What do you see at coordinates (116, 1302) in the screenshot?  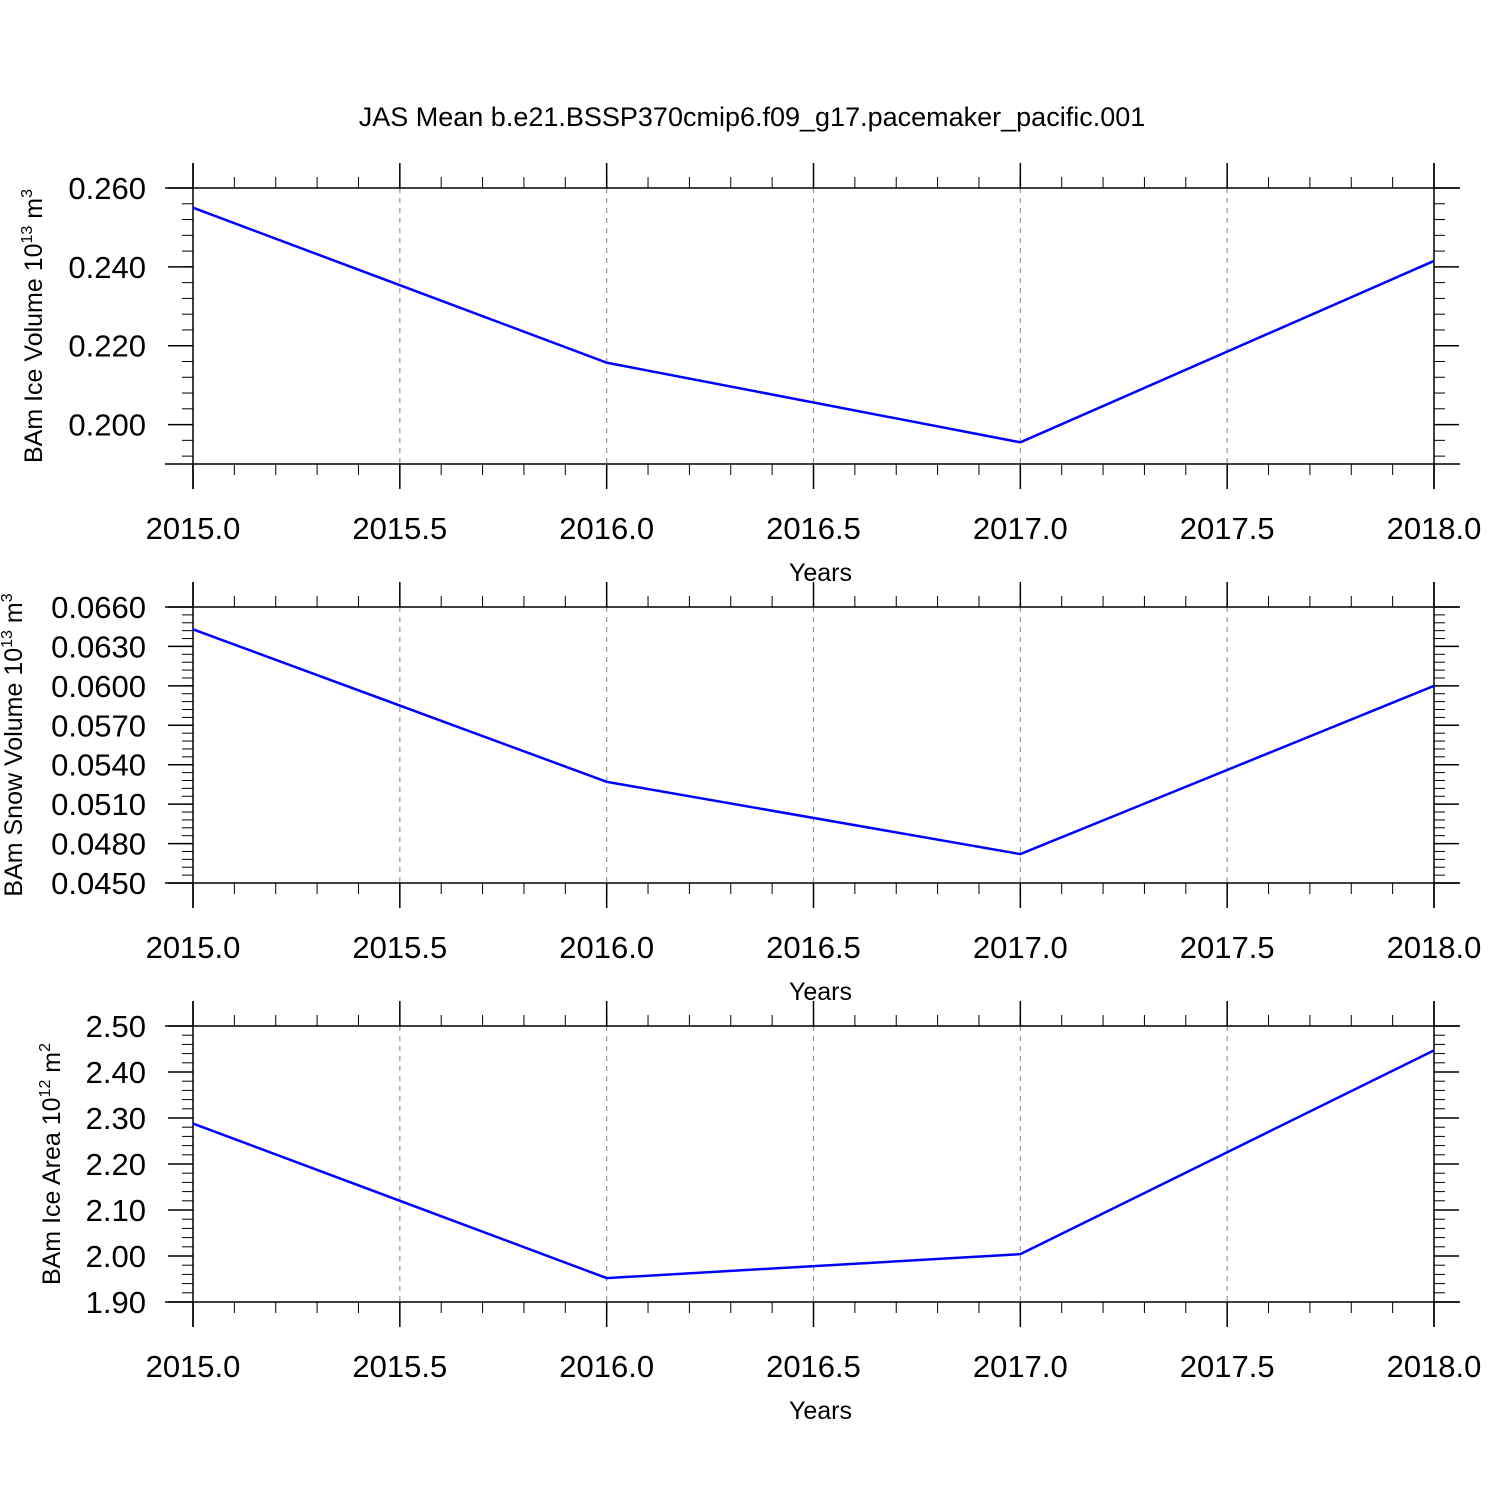 I see `y-tick-label: 1.90` at bounding box center [116, 1302].